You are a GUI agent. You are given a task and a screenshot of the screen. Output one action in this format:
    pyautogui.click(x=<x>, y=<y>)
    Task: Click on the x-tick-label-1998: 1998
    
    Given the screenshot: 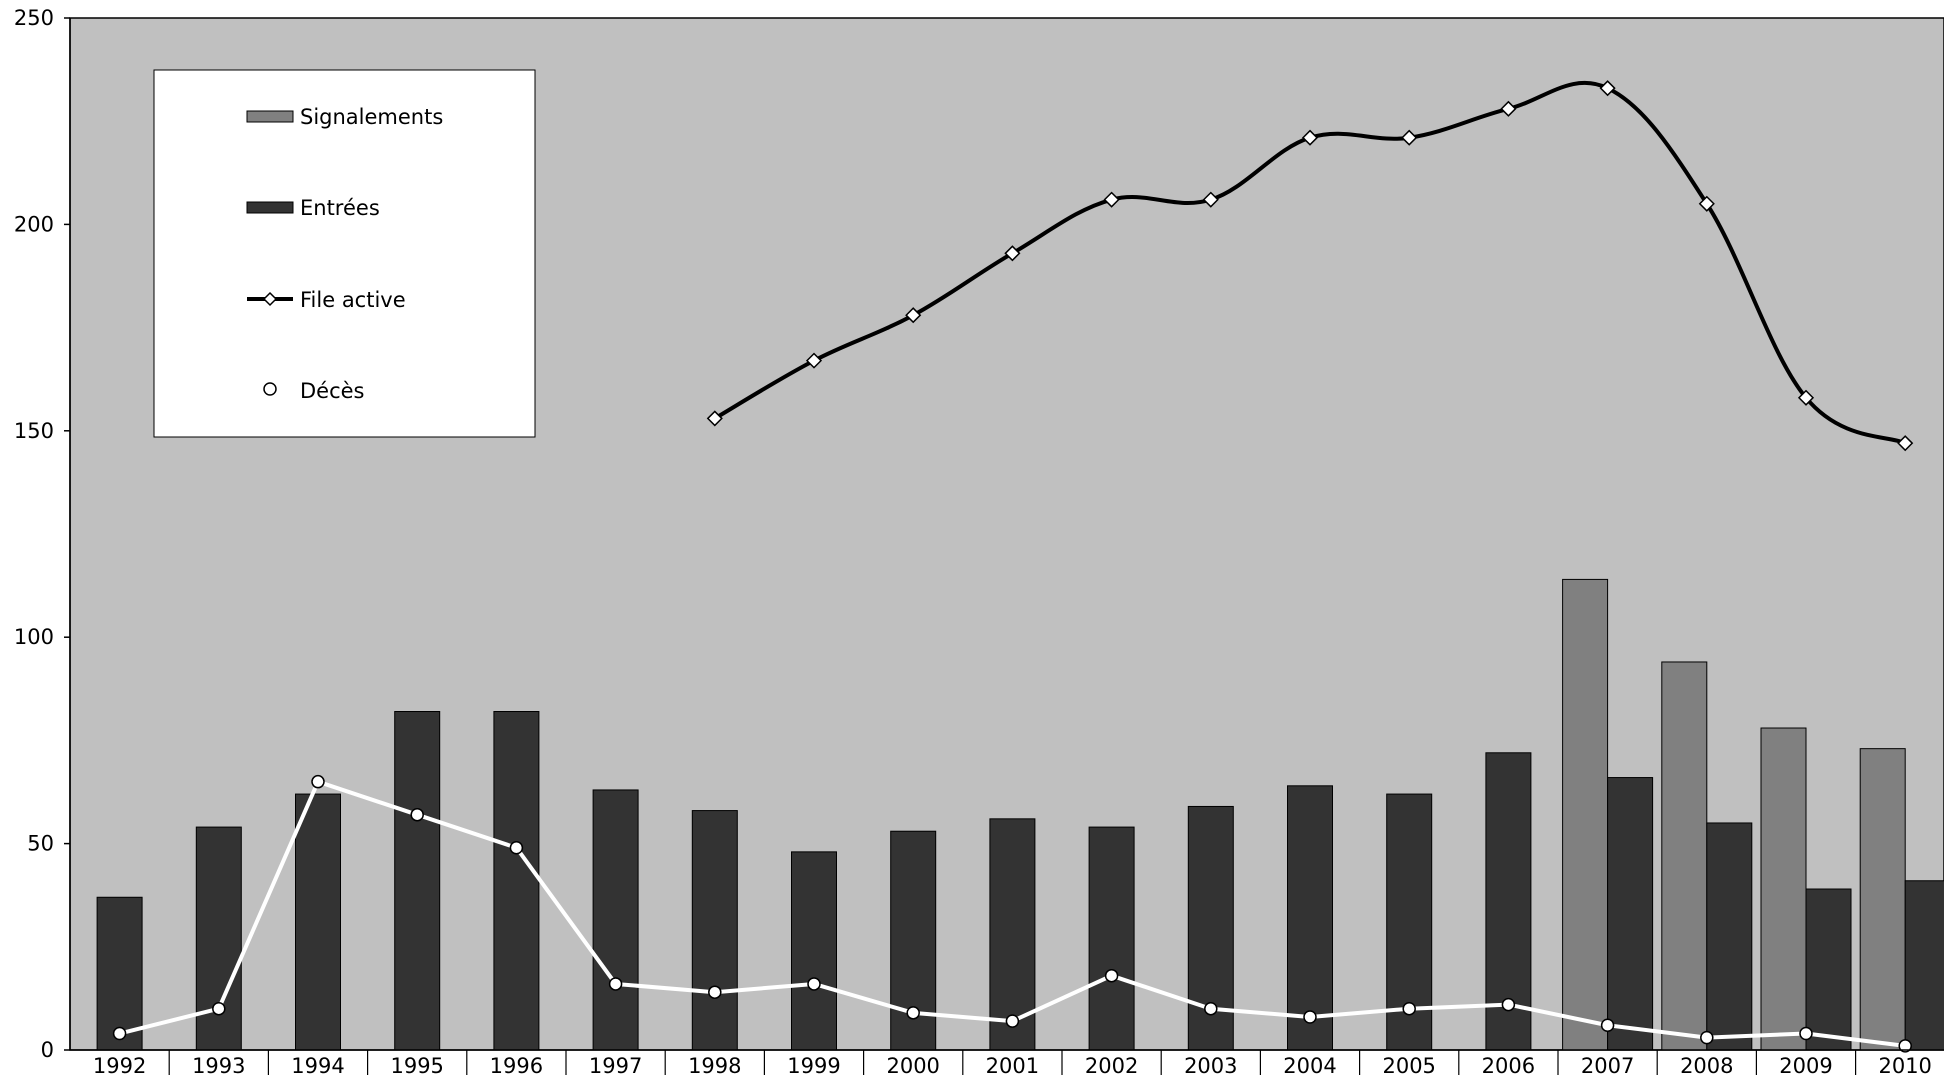 What is the action you would take?
    pyautogui.click(x=714, y=1064)
    